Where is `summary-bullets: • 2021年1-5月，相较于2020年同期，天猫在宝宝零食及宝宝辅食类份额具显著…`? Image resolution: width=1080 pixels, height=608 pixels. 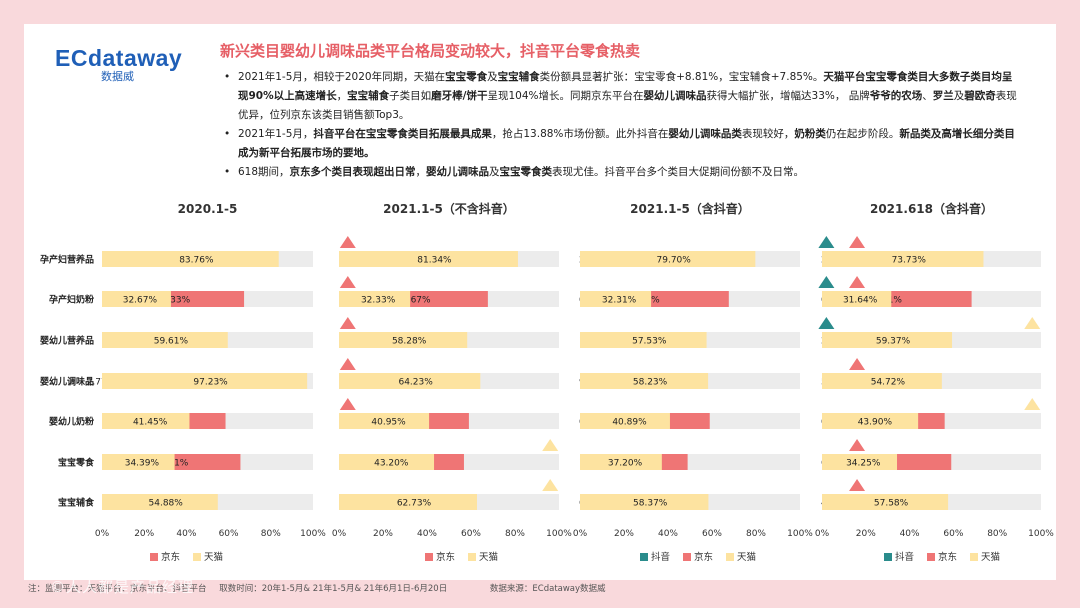
summary-bullets: • 2021年1-5月，相较于2020年同期，天猫在宝宝零食及宝宝辅食类份额具显著… is located at coordinates (622, 125).